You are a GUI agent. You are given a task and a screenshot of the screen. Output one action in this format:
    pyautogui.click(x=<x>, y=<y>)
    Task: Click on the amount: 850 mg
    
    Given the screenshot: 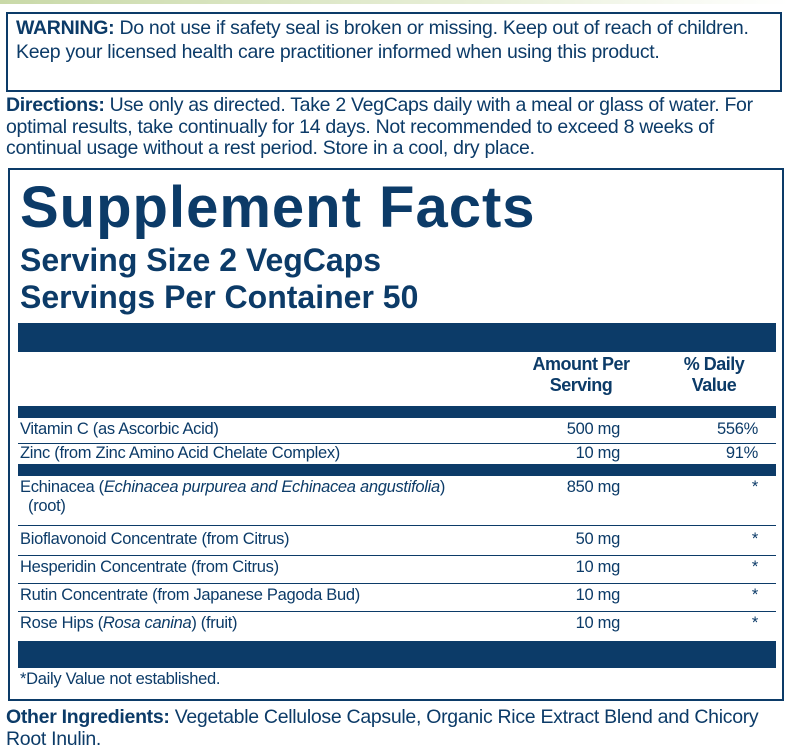 What is the action you would take?
    pyautogui.click(x=593, y=487)
    